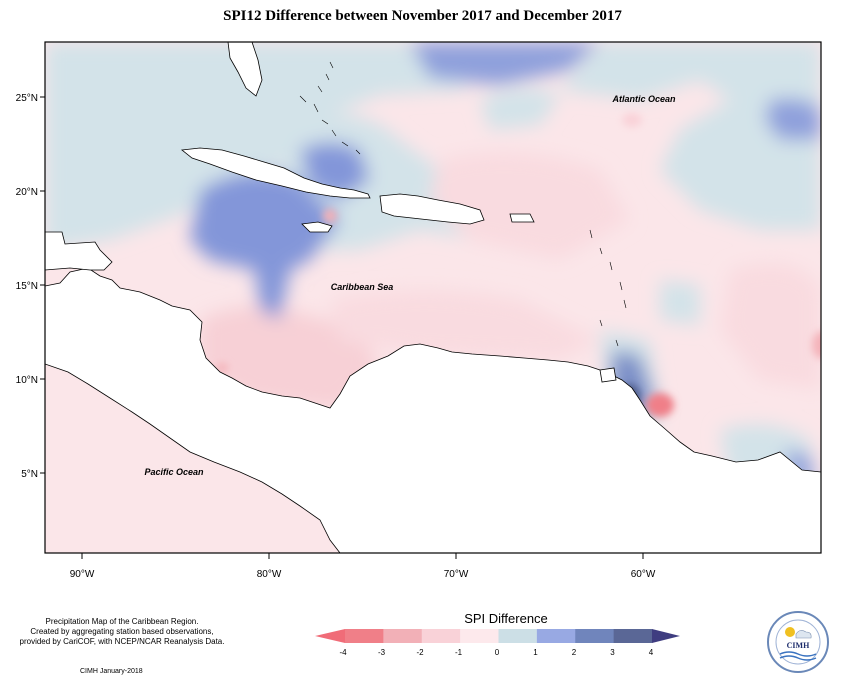 The height and width of the screenshot is (684, 845). What do you see at coordinates (27, 192) in the screenshot?
I see `lat-tick-label: 20°N` at bounding box center [27, 192].